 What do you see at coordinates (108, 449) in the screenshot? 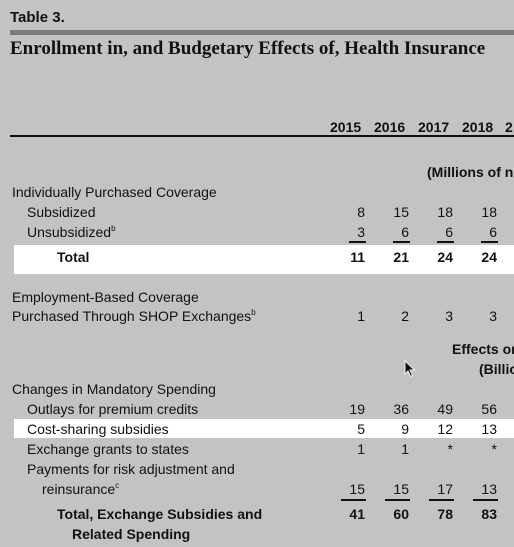
I see `grants-label: Exchange grants to states` at bounding box center [108, 449].